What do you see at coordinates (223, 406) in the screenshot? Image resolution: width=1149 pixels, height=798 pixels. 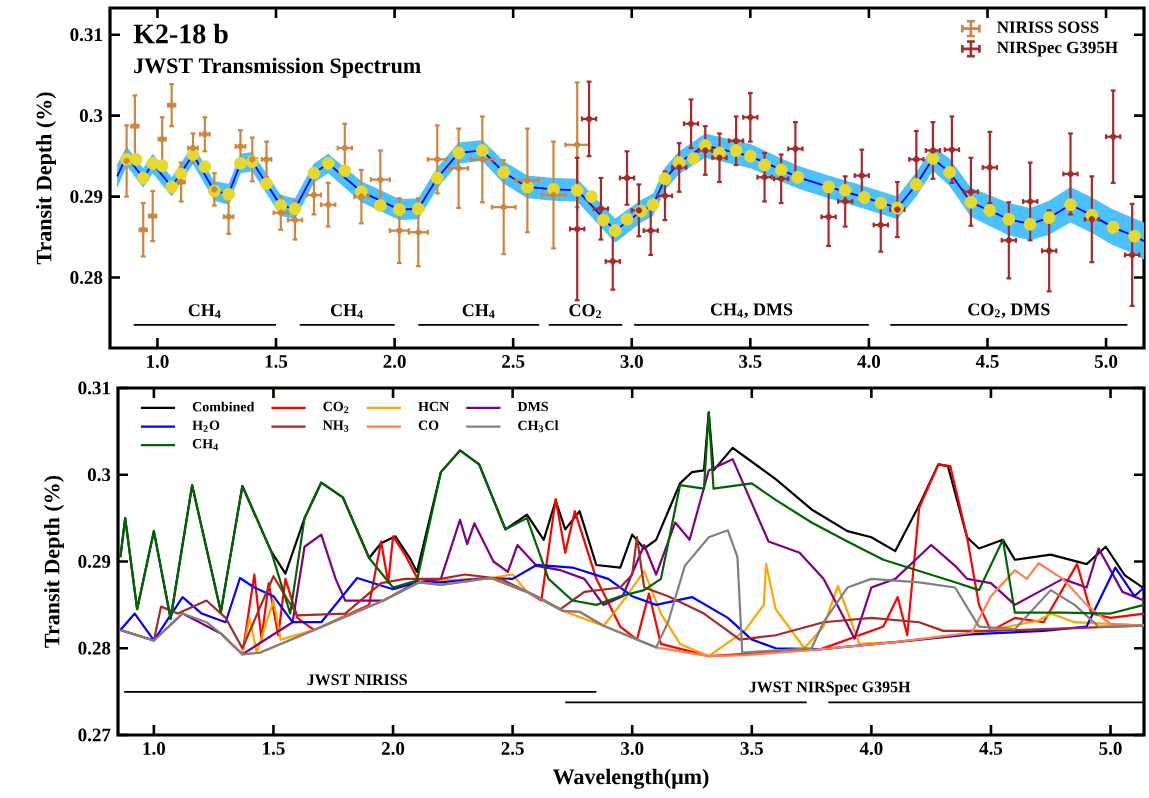 I see `legend-label: Combined` at bounding box center [223, 406].